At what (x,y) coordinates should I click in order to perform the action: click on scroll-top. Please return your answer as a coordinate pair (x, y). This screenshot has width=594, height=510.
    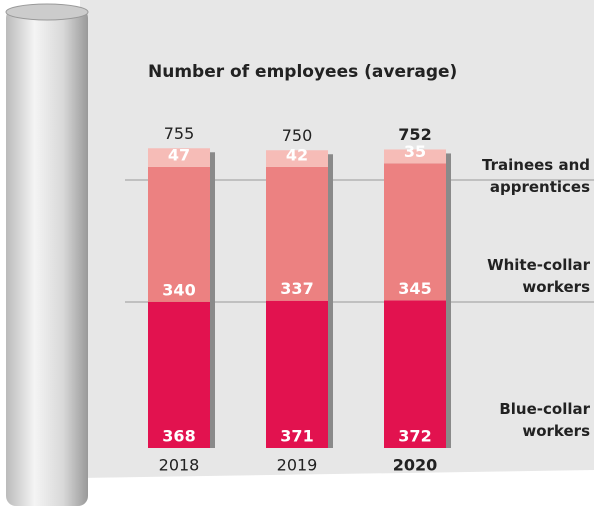
    Looking at the image, I should click on (47, 12).